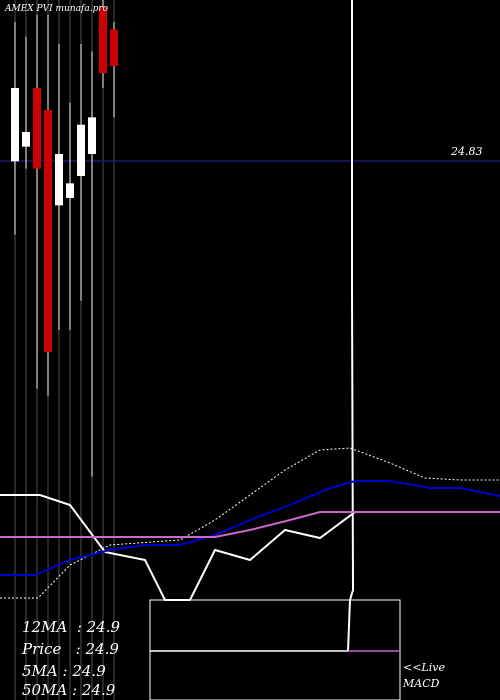 This screenshot has width=500, height=700. I want to click on info-12ma-label: 12MA, so click(45, 627).